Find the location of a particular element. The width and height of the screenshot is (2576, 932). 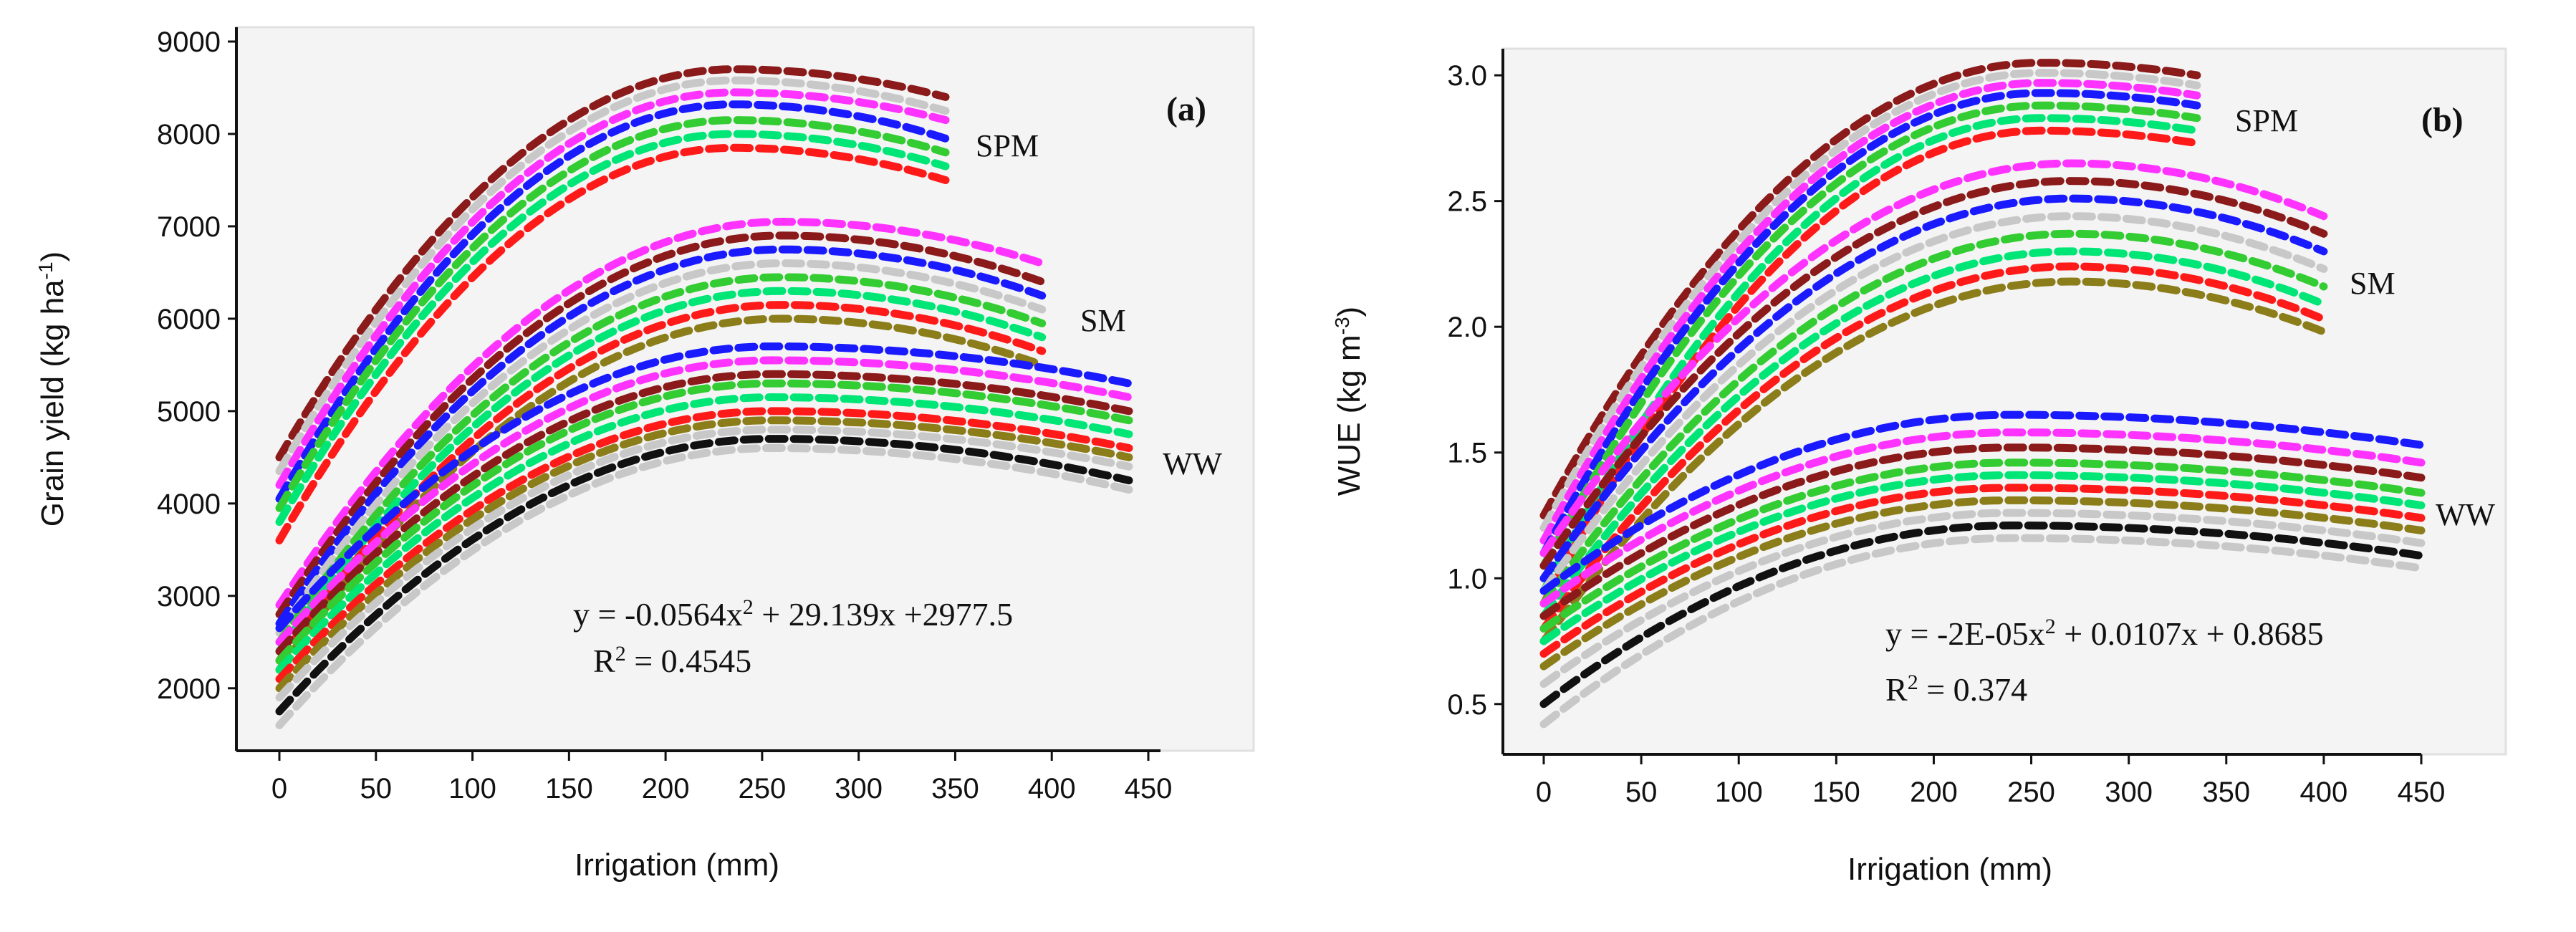

panel-b-r-squared: R2 = 0.374 is located at coordinates (1956, 690).